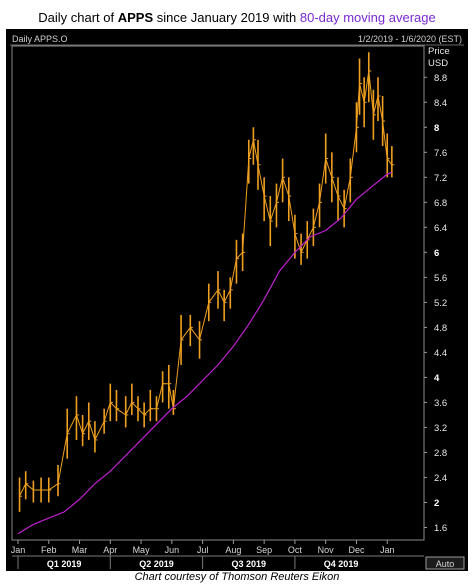 The width and height of the screenshot is (474, 586). What do you see at coordinates (203, 550) in the screenshot?
I see `x-tick-label: Jul` at bounding box center [203, 550].